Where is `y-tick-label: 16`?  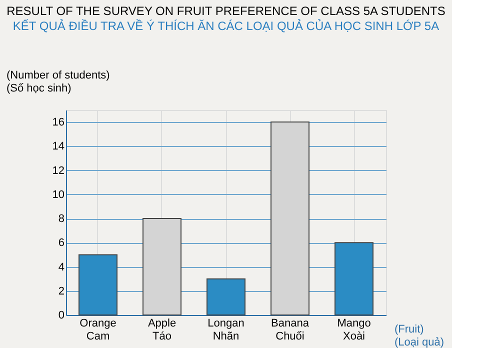 y-tick-label: 16 is located at coordinates (58, 122).